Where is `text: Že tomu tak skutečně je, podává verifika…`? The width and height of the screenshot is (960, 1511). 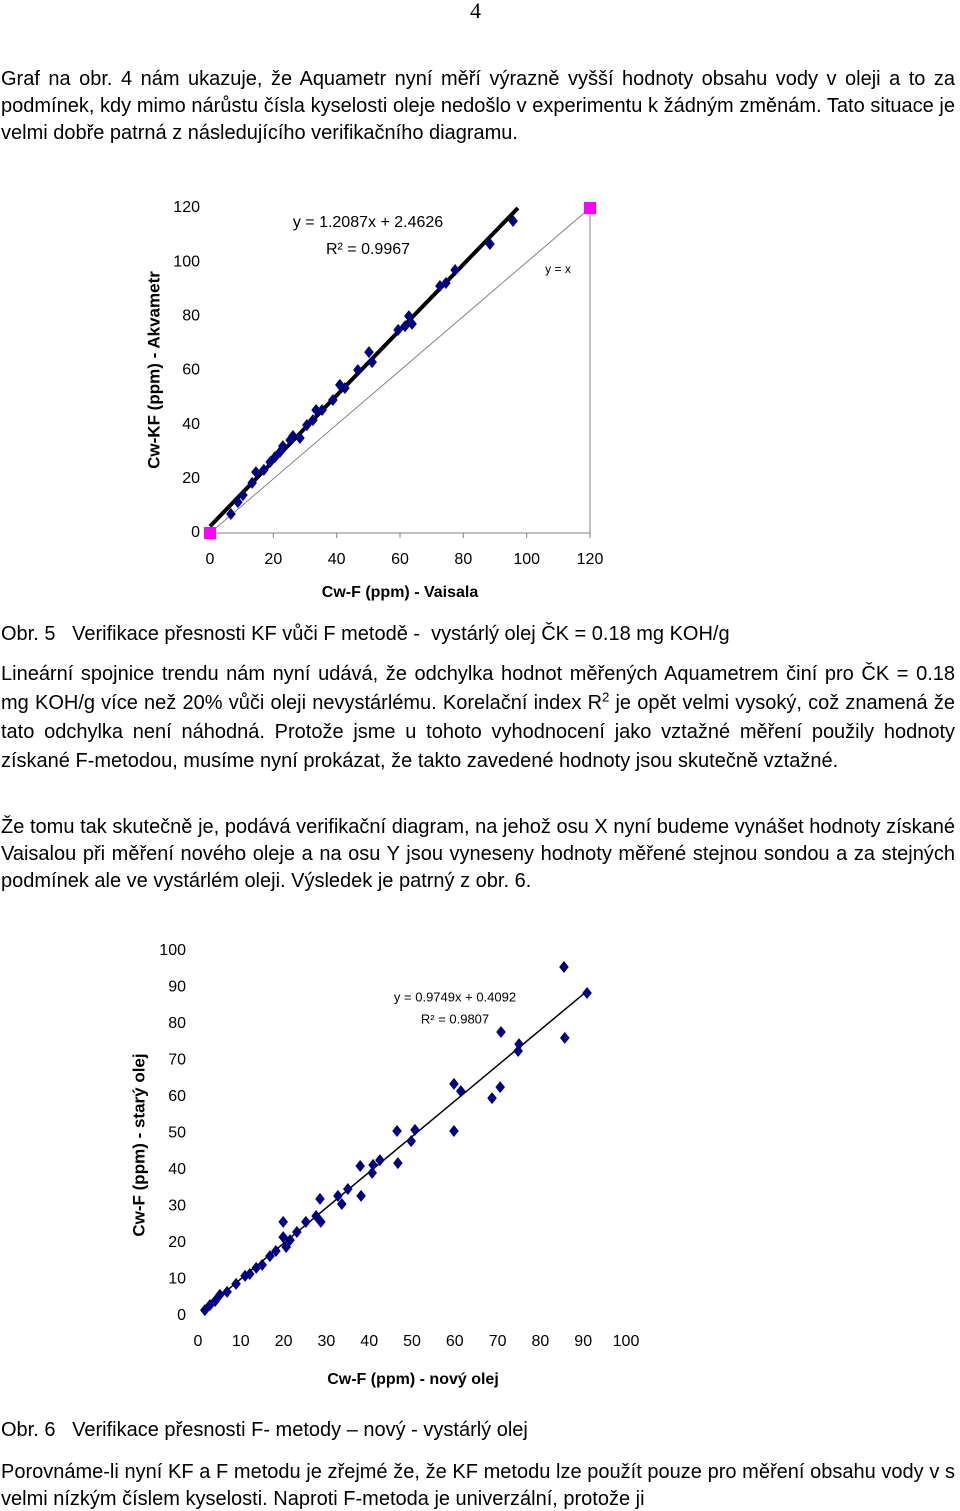 text: Že tomu tak skutečně je, podává verifika… is located at coordinates (478, 854).